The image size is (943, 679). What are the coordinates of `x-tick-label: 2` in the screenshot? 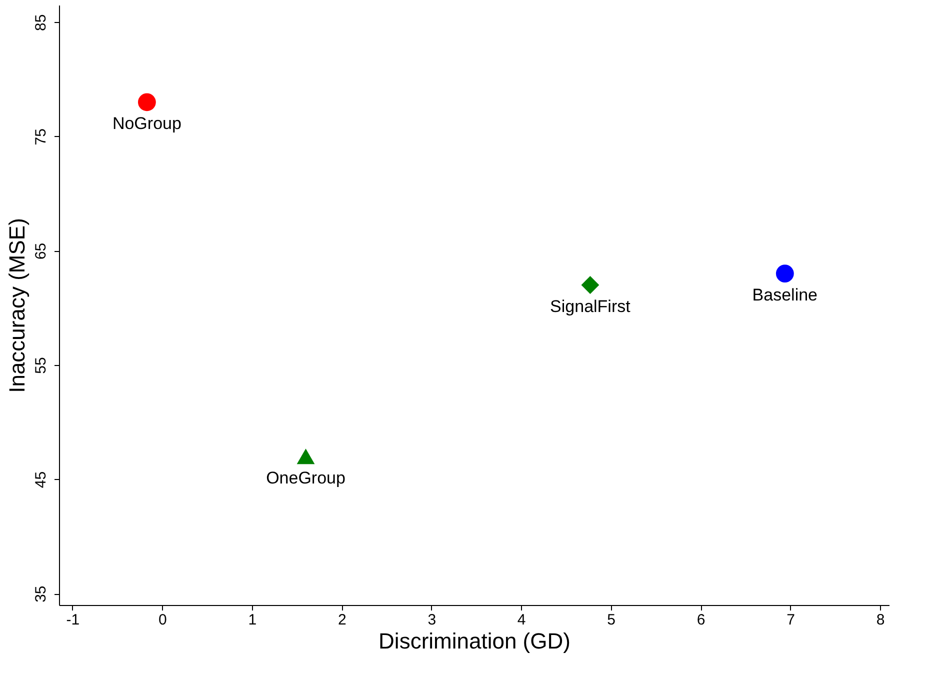 It's located at (342, 620).